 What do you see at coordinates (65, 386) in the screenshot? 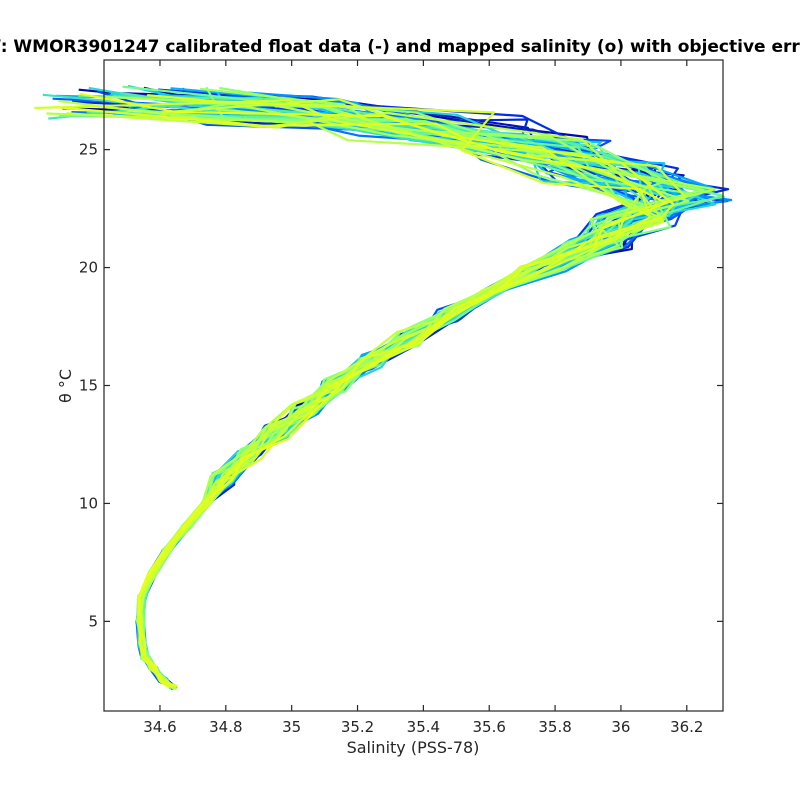
I see `y-axis-label: θ °C` at bounding box center [65, 386].